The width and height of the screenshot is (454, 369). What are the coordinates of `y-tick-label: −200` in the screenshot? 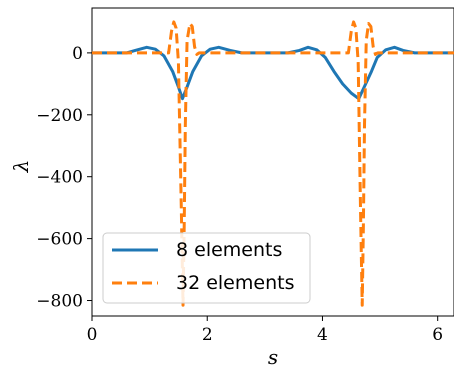 It's located at (59, 116).